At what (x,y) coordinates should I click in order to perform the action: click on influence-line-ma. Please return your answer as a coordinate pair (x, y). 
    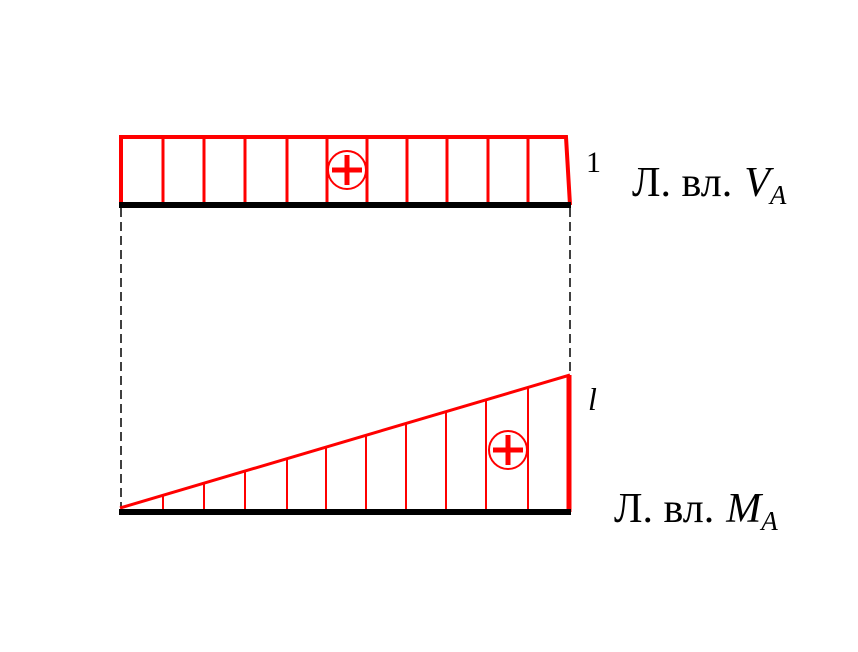
    Looking at the image, I should click on (345, 441).